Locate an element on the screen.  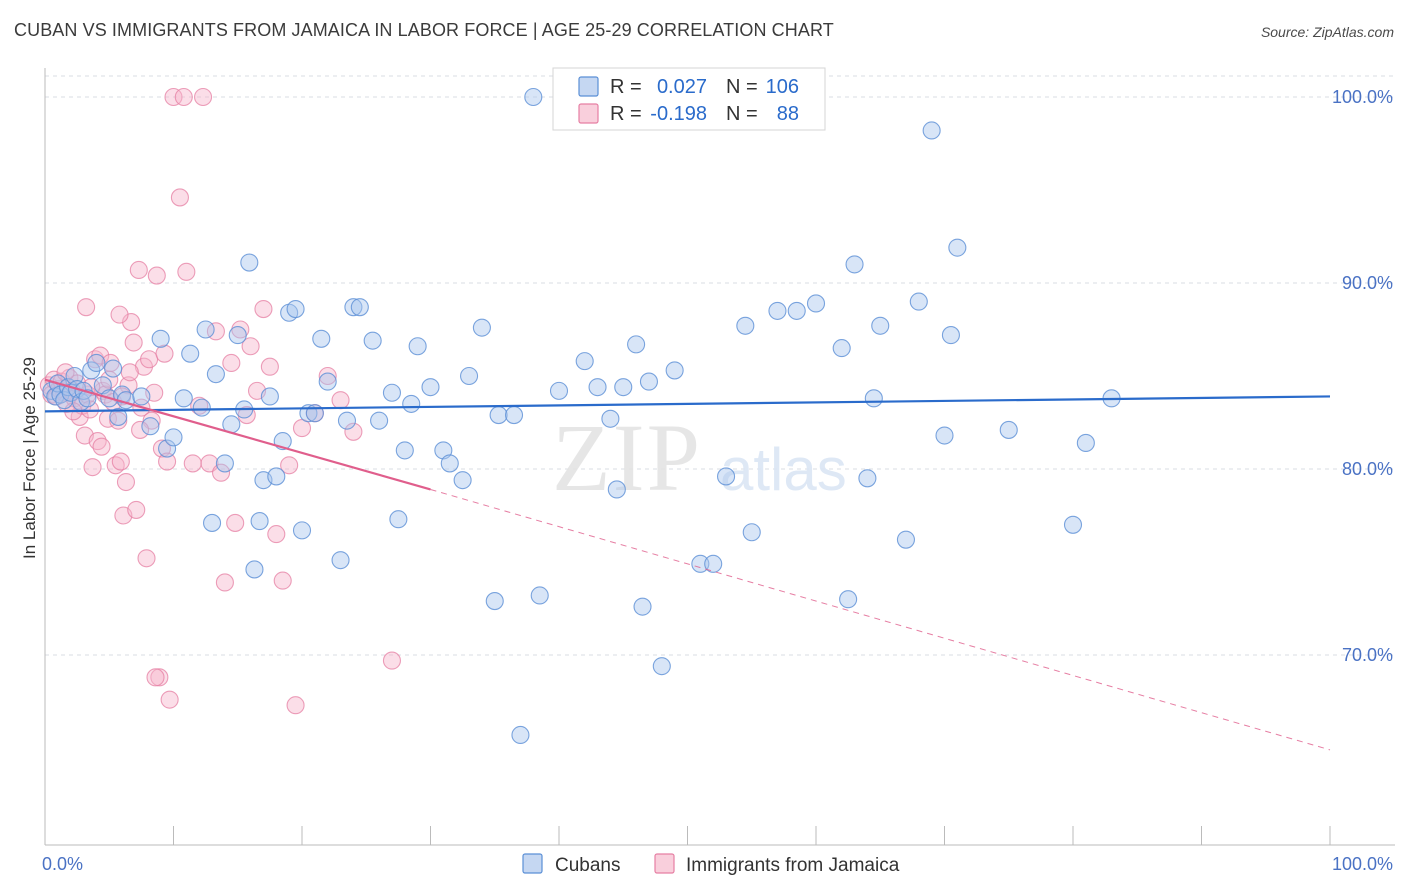
watermark: ZIP atlas is located at coordinates (699, 457).